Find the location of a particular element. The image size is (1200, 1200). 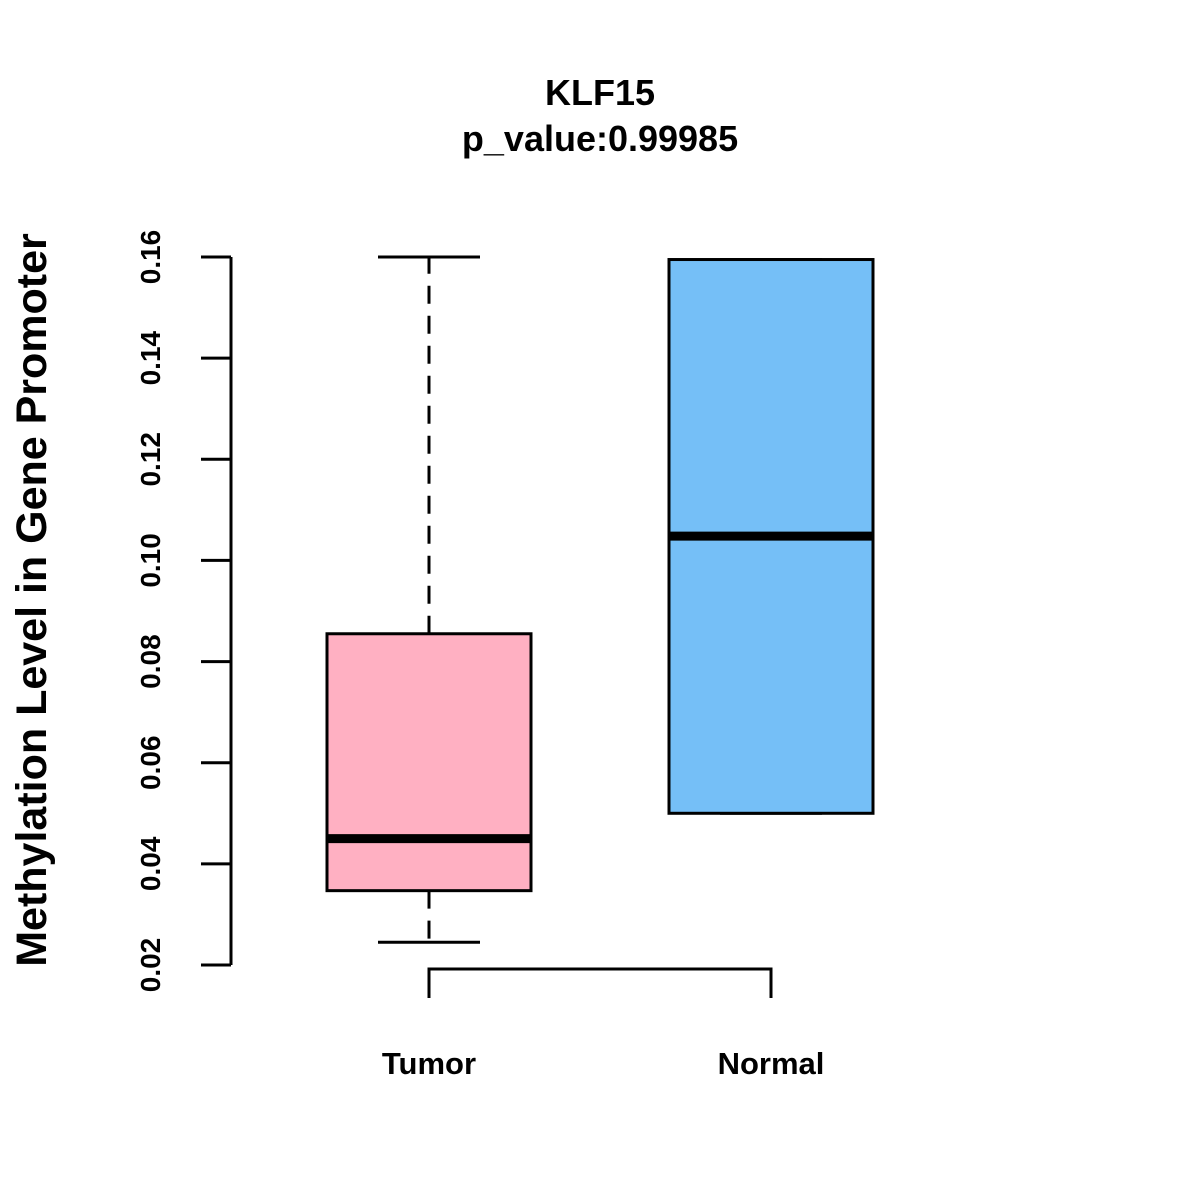

y-tick-label: 0.10 is located at coordinates (150, 560).